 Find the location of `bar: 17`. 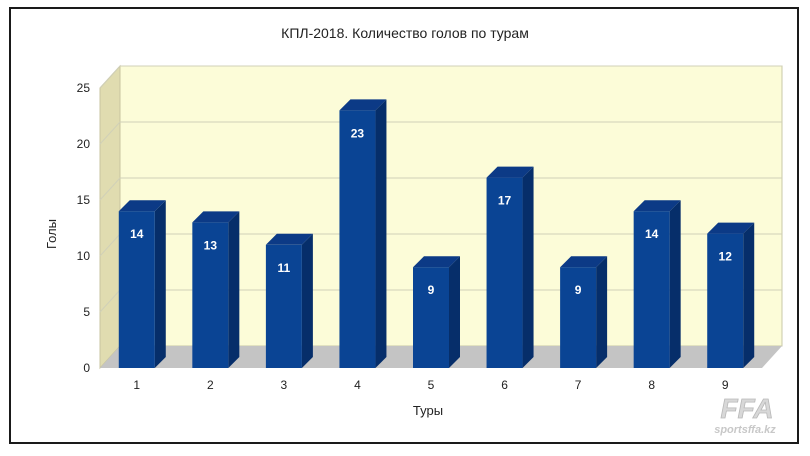

bar: 17 is located at coordinates (510, 267).